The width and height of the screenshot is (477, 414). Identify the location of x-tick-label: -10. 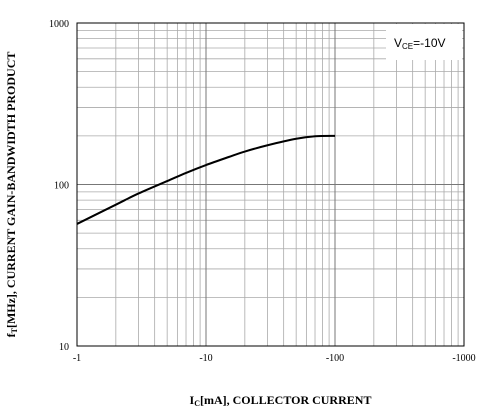
(205, 358).